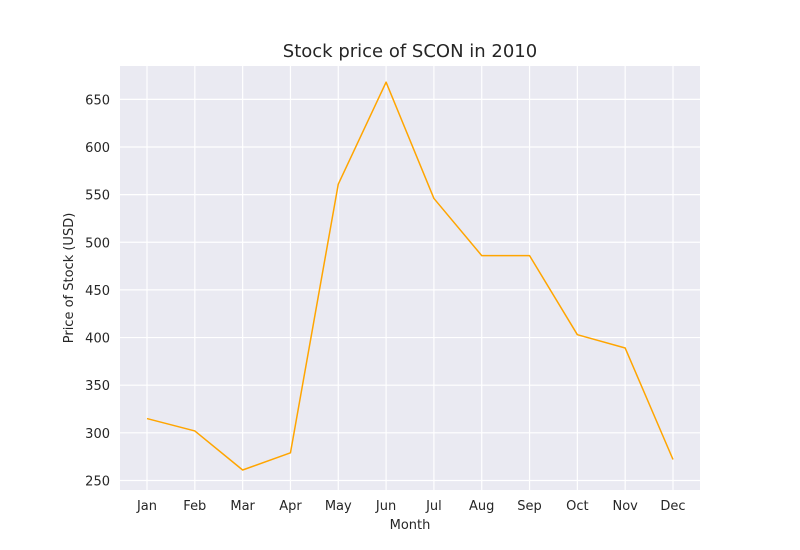 Image resolution: width=800 pixels, height=550 pixels. Describe the element at coordinates (97, 434) in the screenshot. I see `y-tick-label: 300` at that location.